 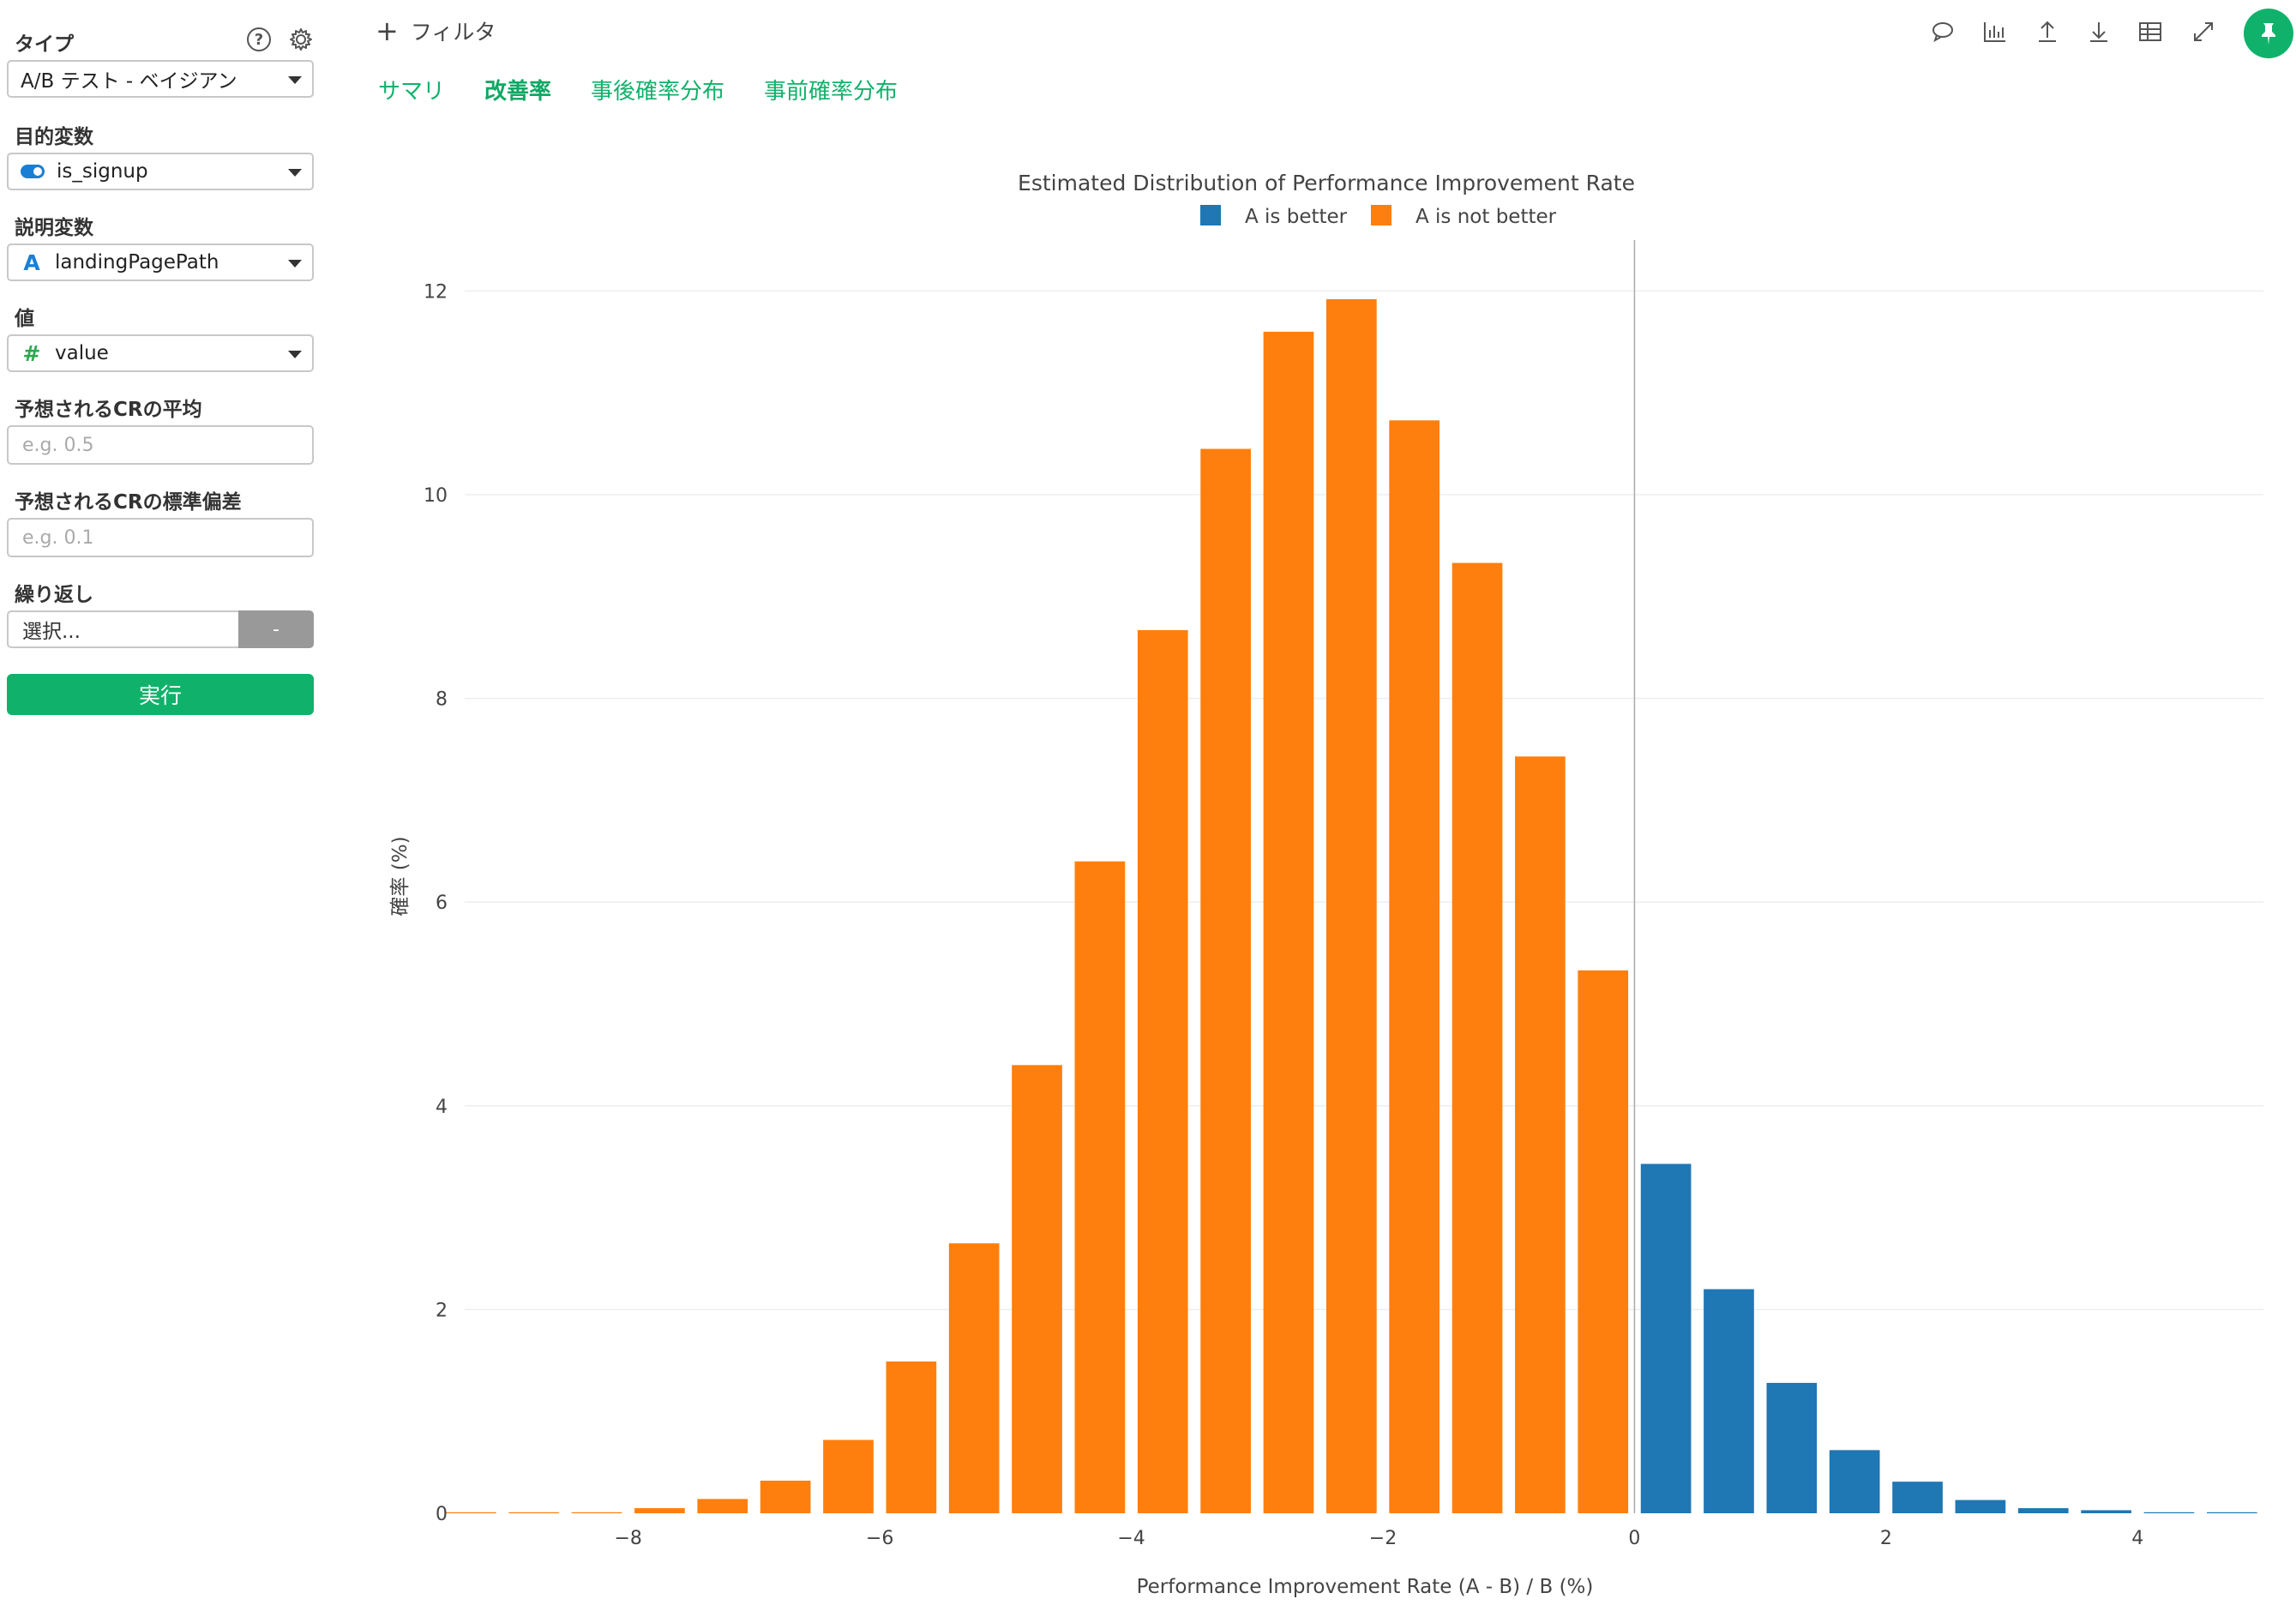 What do you see at coordinates (401, 876) in the screenshot?
I see `y-axis-label: 確率 (%)` at bounding box center [401, 876].